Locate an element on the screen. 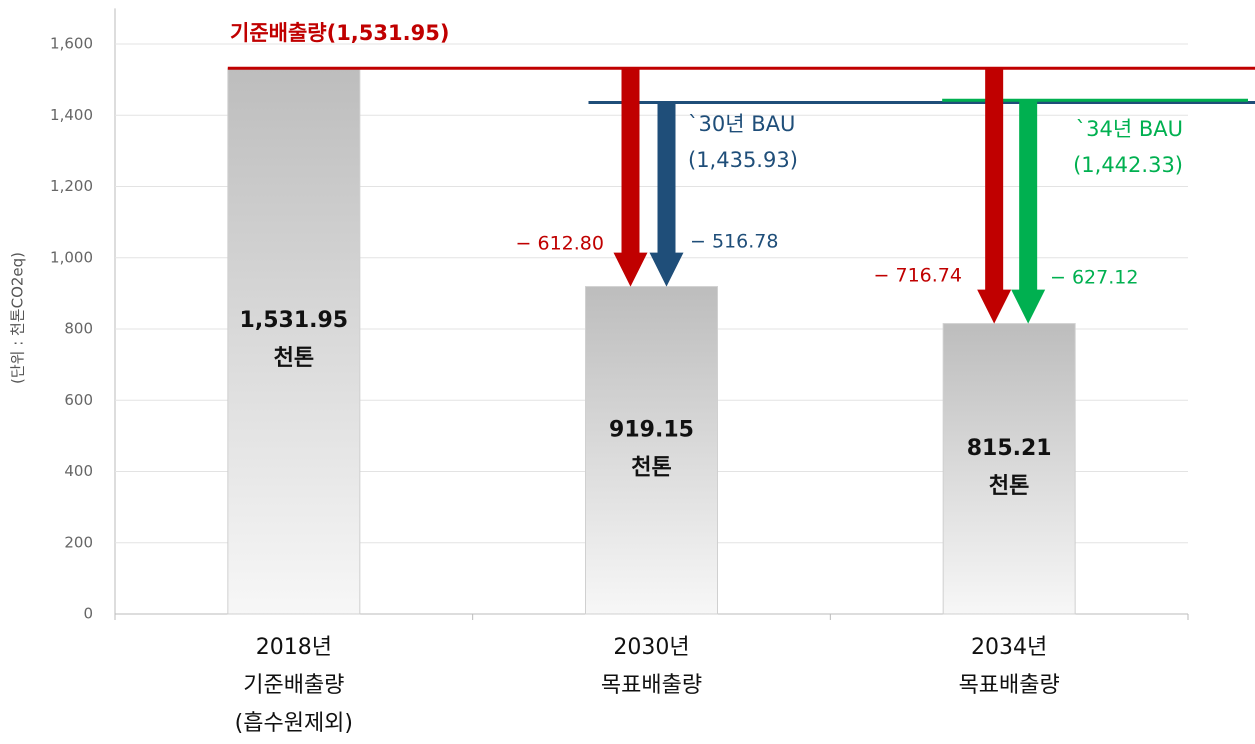 The height and width of the screenshot is (744, 1255). x-tick-label: (흡수원제외) is located at coordinates (294, 723).